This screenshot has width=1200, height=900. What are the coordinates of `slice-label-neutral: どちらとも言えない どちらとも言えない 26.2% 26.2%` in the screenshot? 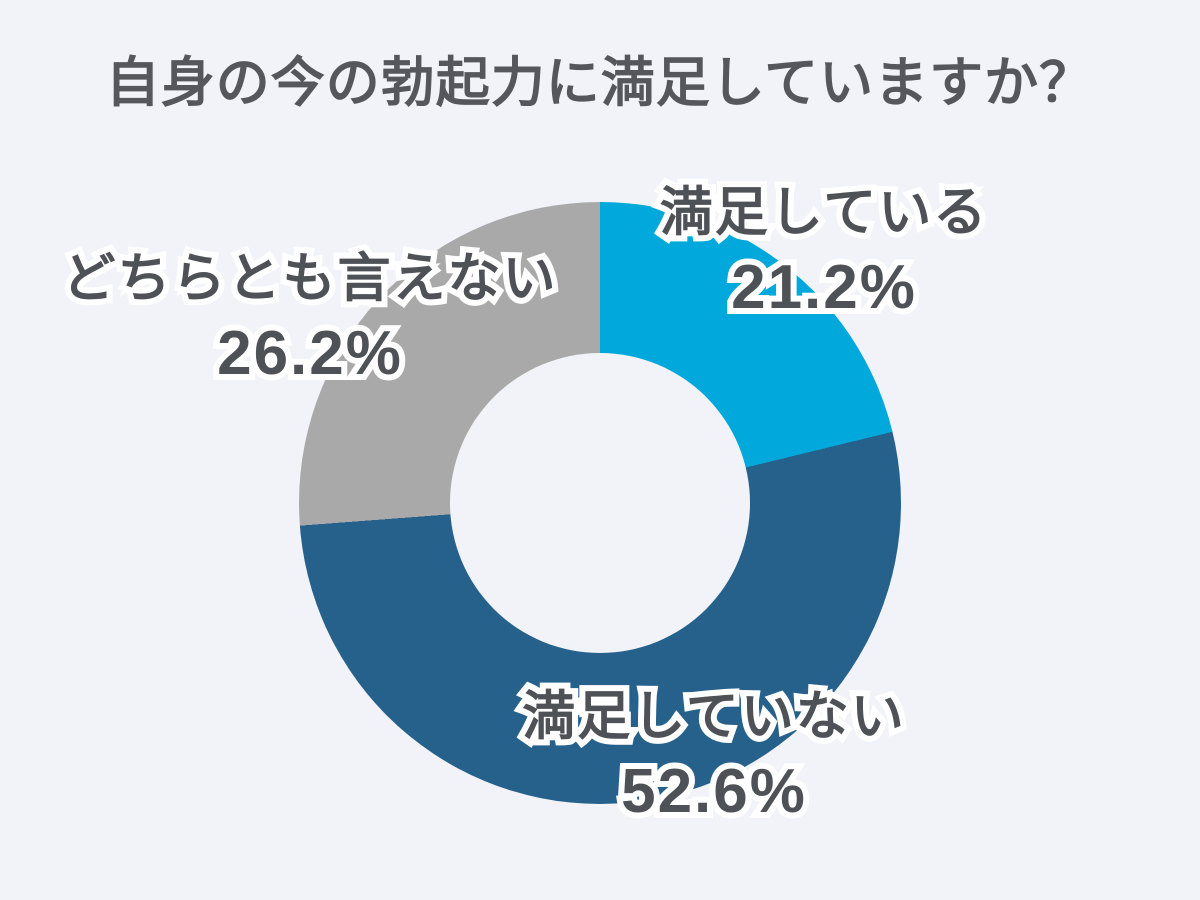 It's located at (309, 318).